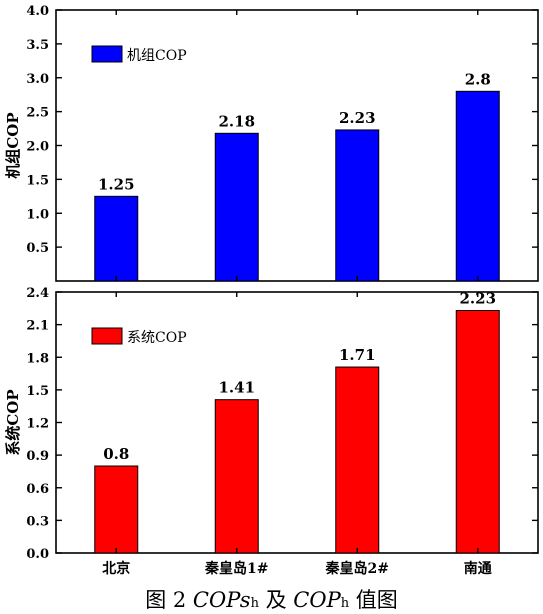 This screenshot has height=614, width=543. What do you see at coordinates (157, 56) in the screenshot?
I see `unit-cop-legend-label: 机组COP` at bounding box center [157, 56].